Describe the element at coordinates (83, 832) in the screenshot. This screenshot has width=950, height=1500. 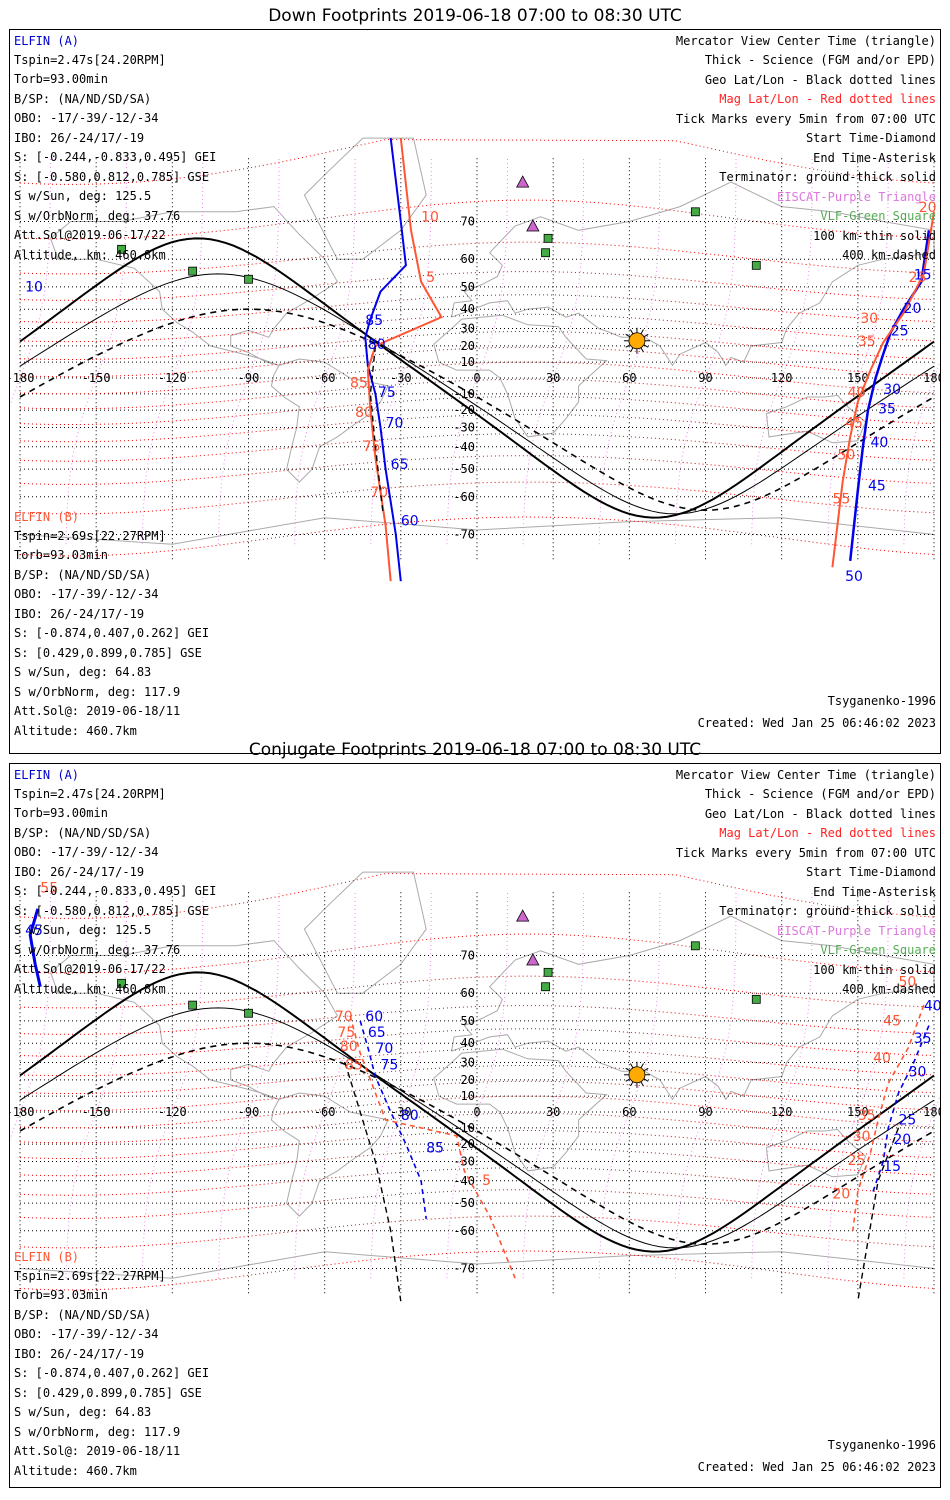
I see `elfin-a-info-line: B/SP: (NA/ND/SD/SA)` at that location.